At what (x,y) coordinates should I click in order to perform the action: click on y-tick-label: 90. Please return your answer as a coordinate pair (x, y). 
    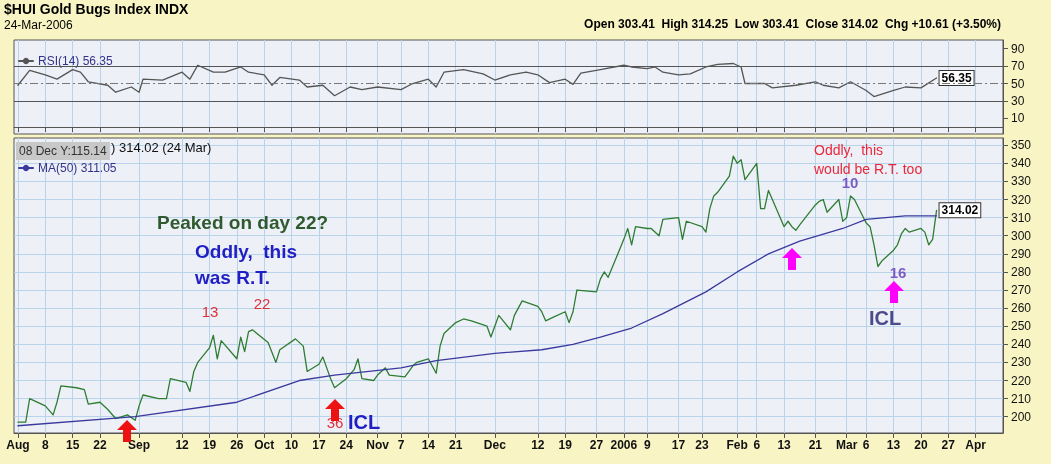
    Looking at the image, I should click on (1018, 48).